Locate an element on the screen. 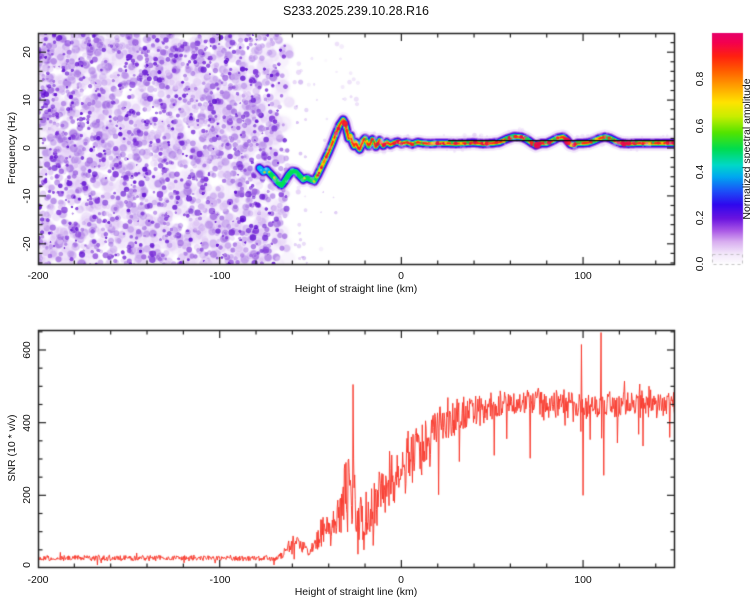  cbar-tick-0.6: 0.6 is located at coordinates (700, 126).